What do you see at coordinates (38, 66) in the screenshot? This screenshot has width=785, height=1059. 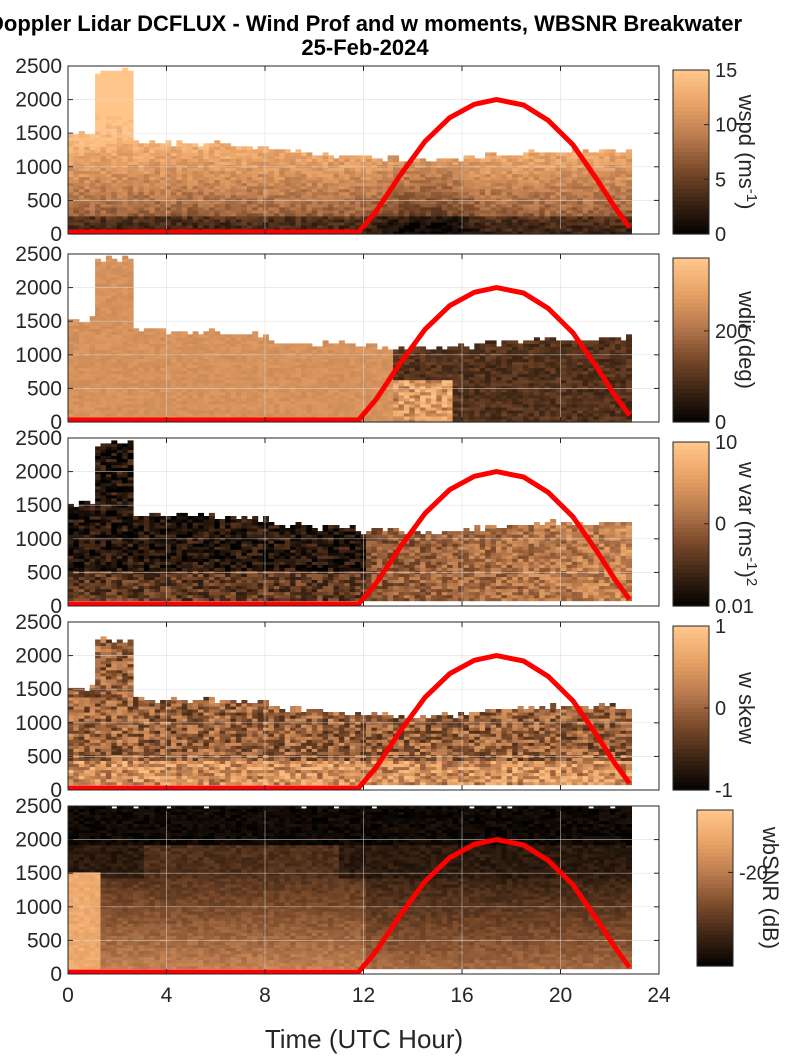 I see `y-tick-label: 2500` at bounding box center [38, 66].